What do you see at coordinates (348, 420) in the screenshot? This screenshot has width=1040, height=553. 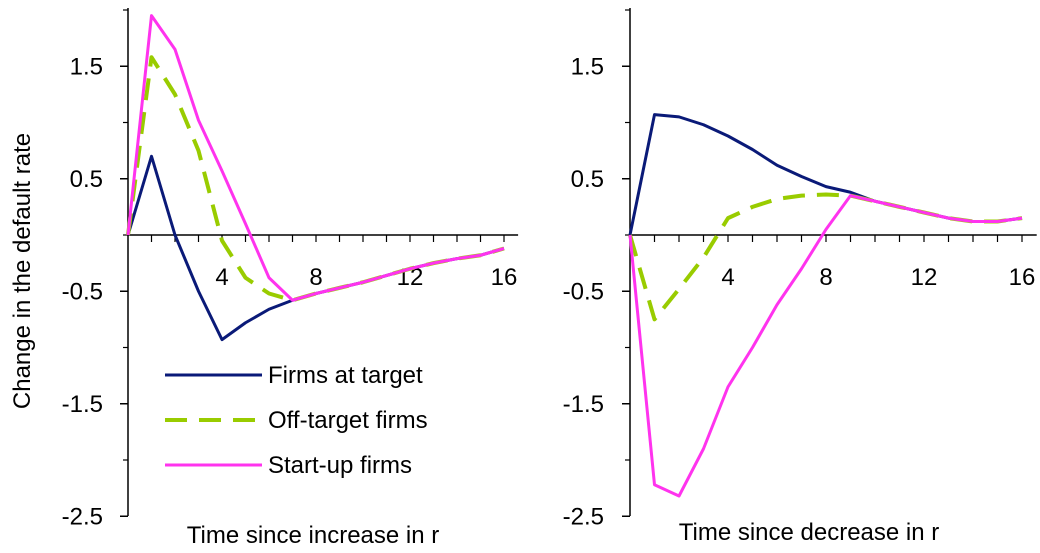 I see `legend-label: Off-target firms` at bounding box center [348, 420].